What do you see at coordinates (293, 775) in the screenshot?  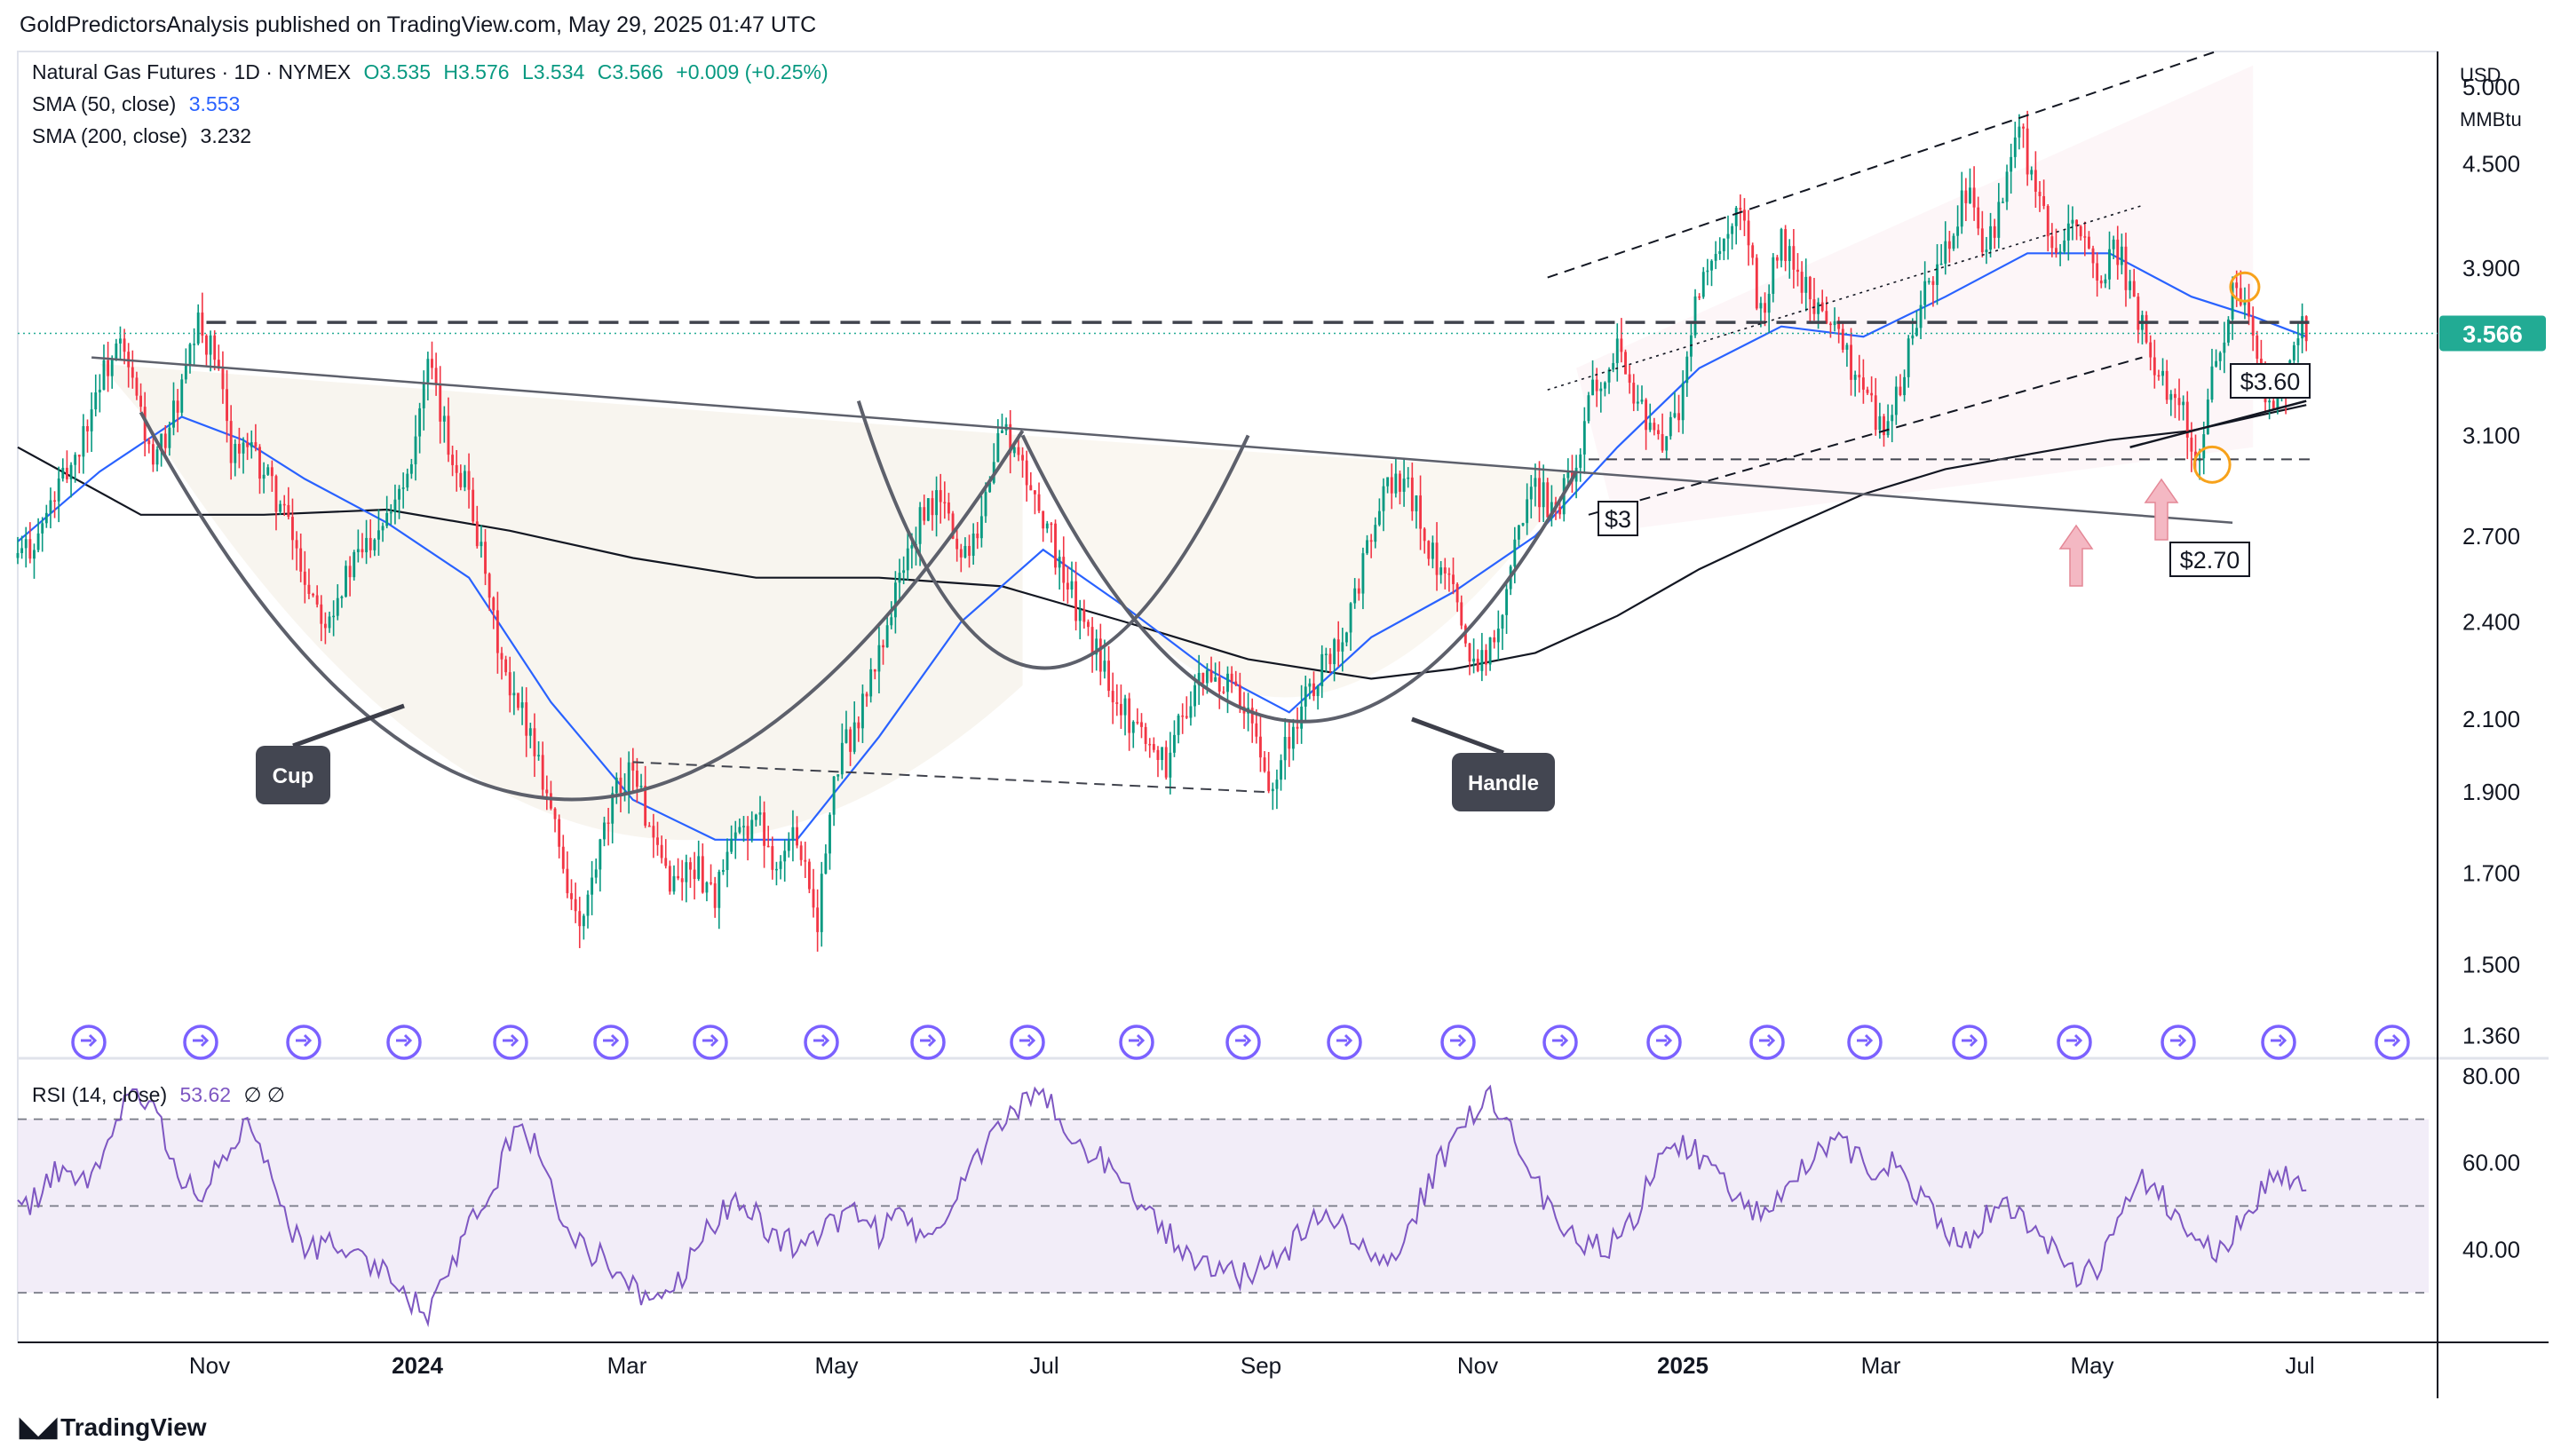 I see `cup-callout-box` at bounding box center [293, 775].